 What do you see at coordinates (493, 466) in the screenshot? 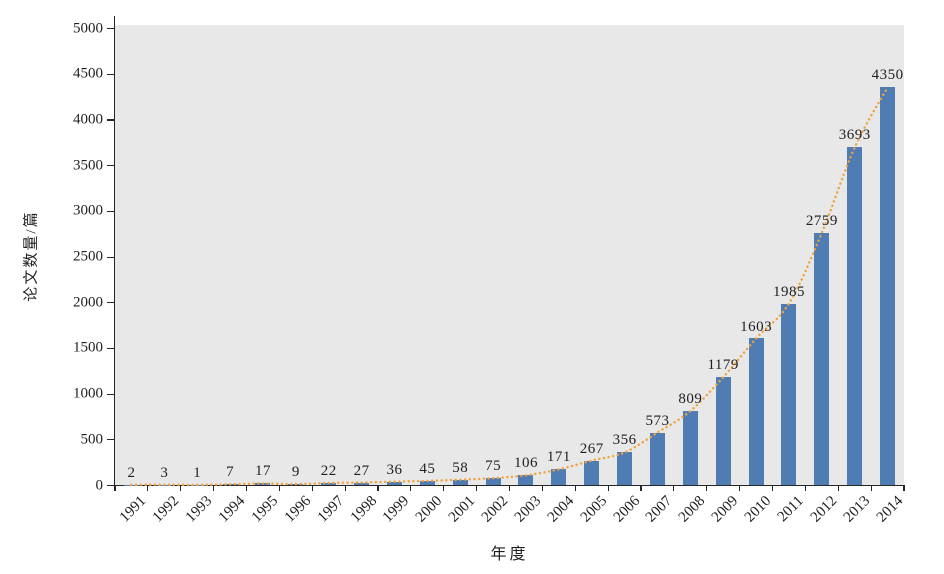
I see `bar-value-label: 75` at bounding box center [493, 466].